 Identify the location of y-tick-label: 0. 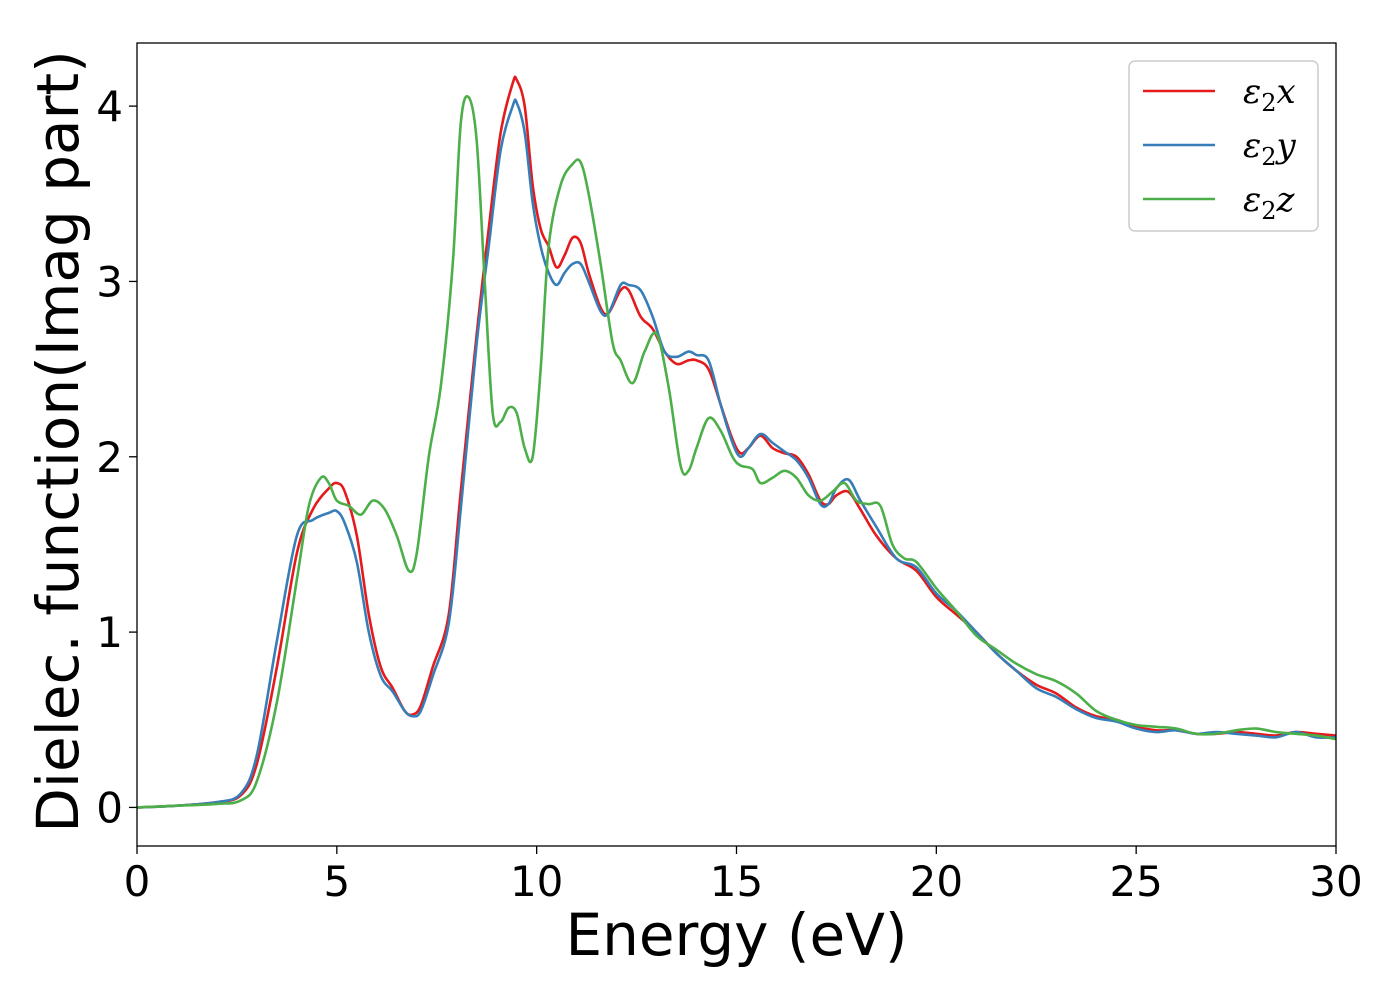
(109, 807).